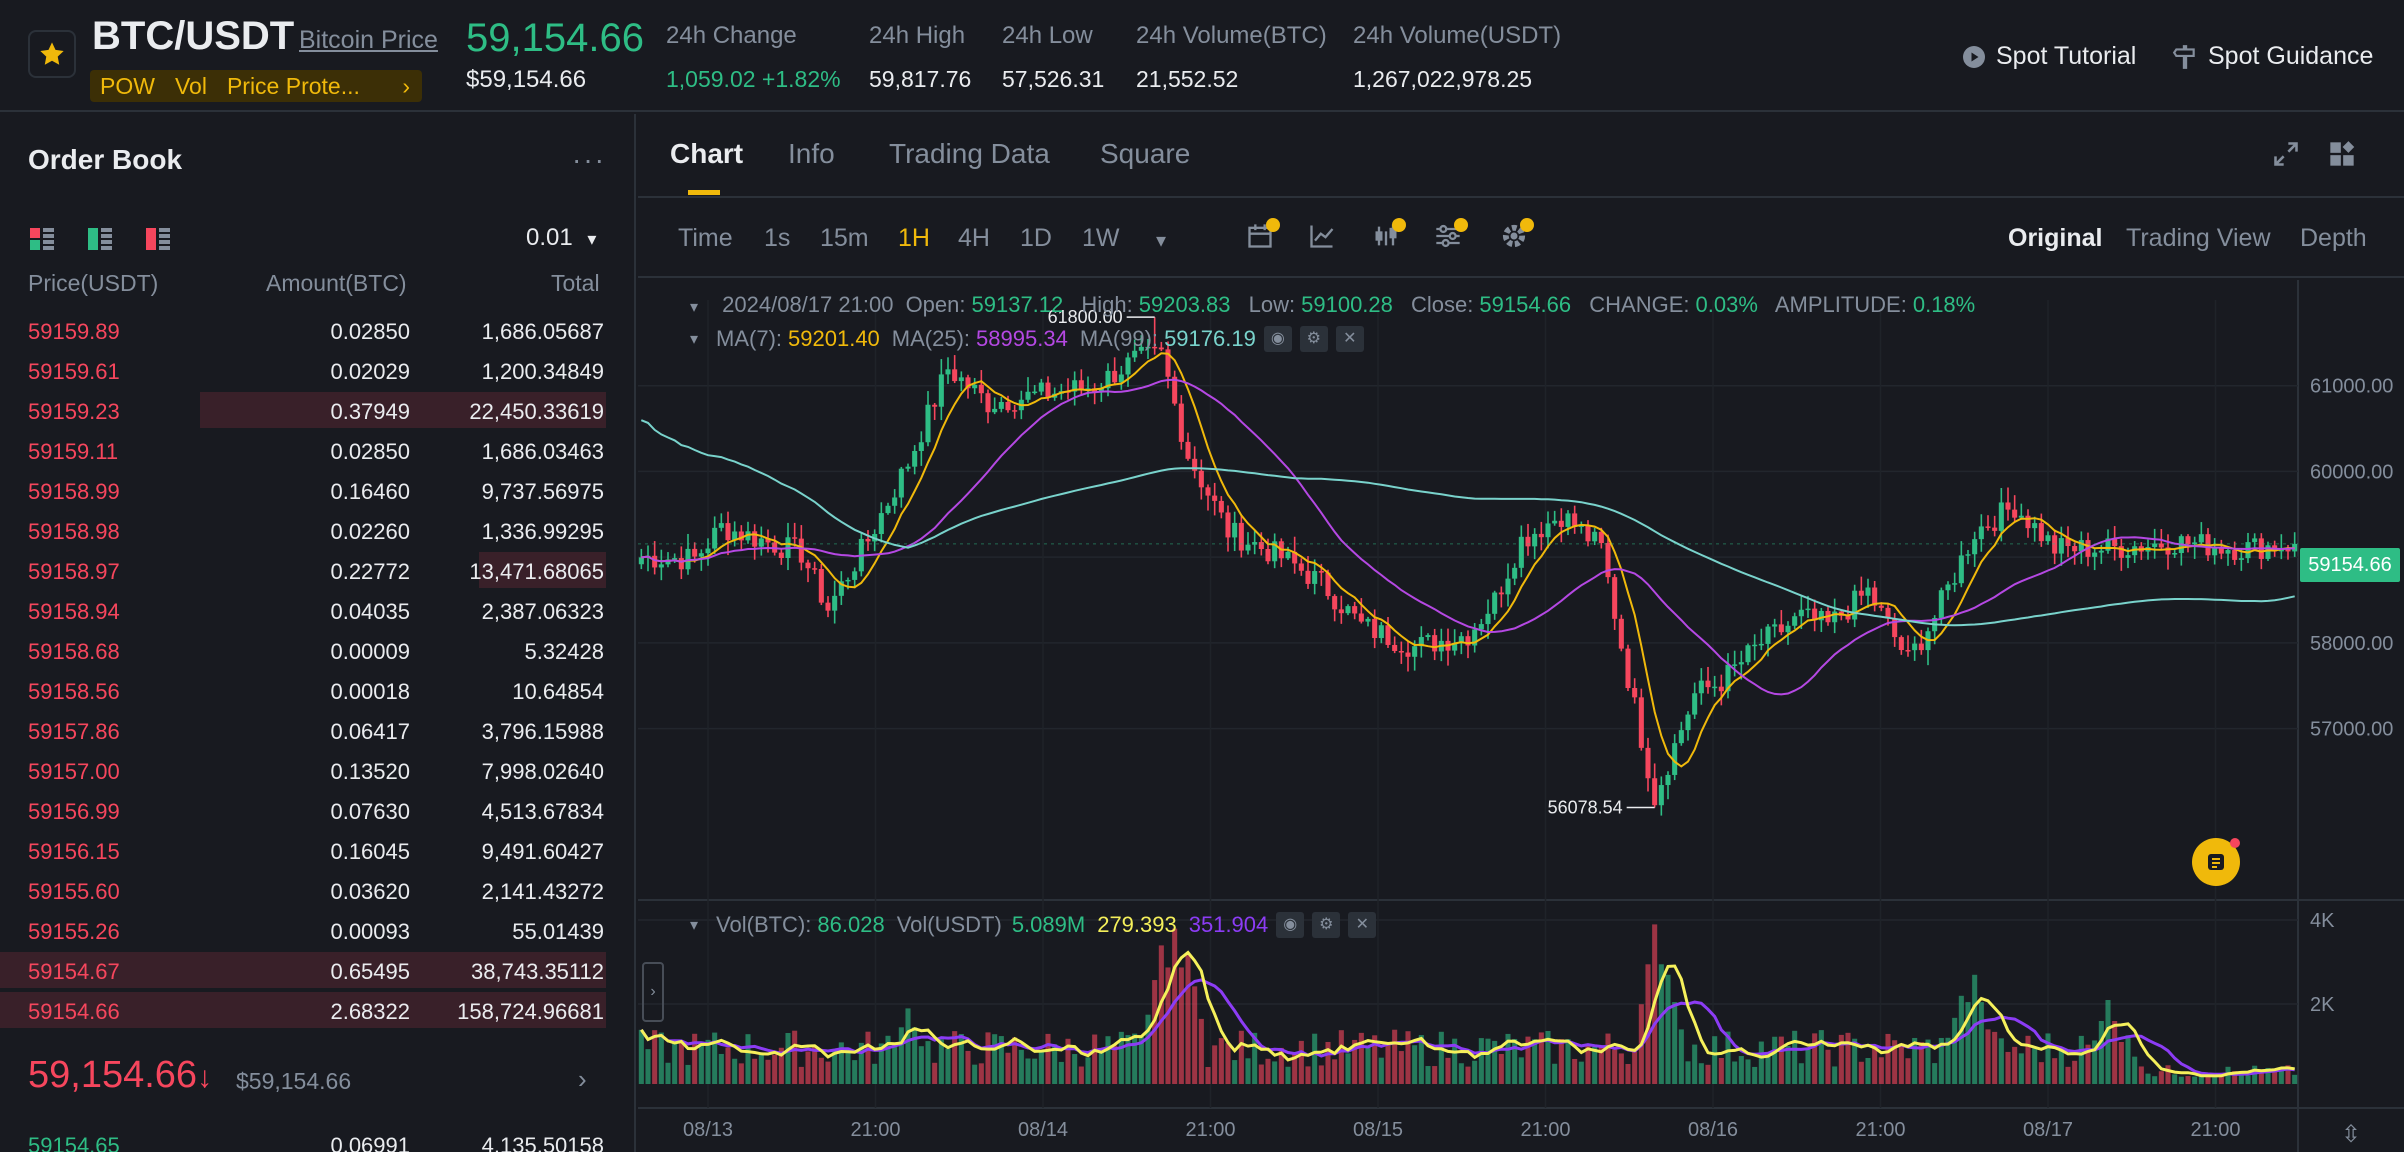 This screenshot has width=2404, height=1152. I want to click on expand-panel-handle: ›, so click(653, 992).